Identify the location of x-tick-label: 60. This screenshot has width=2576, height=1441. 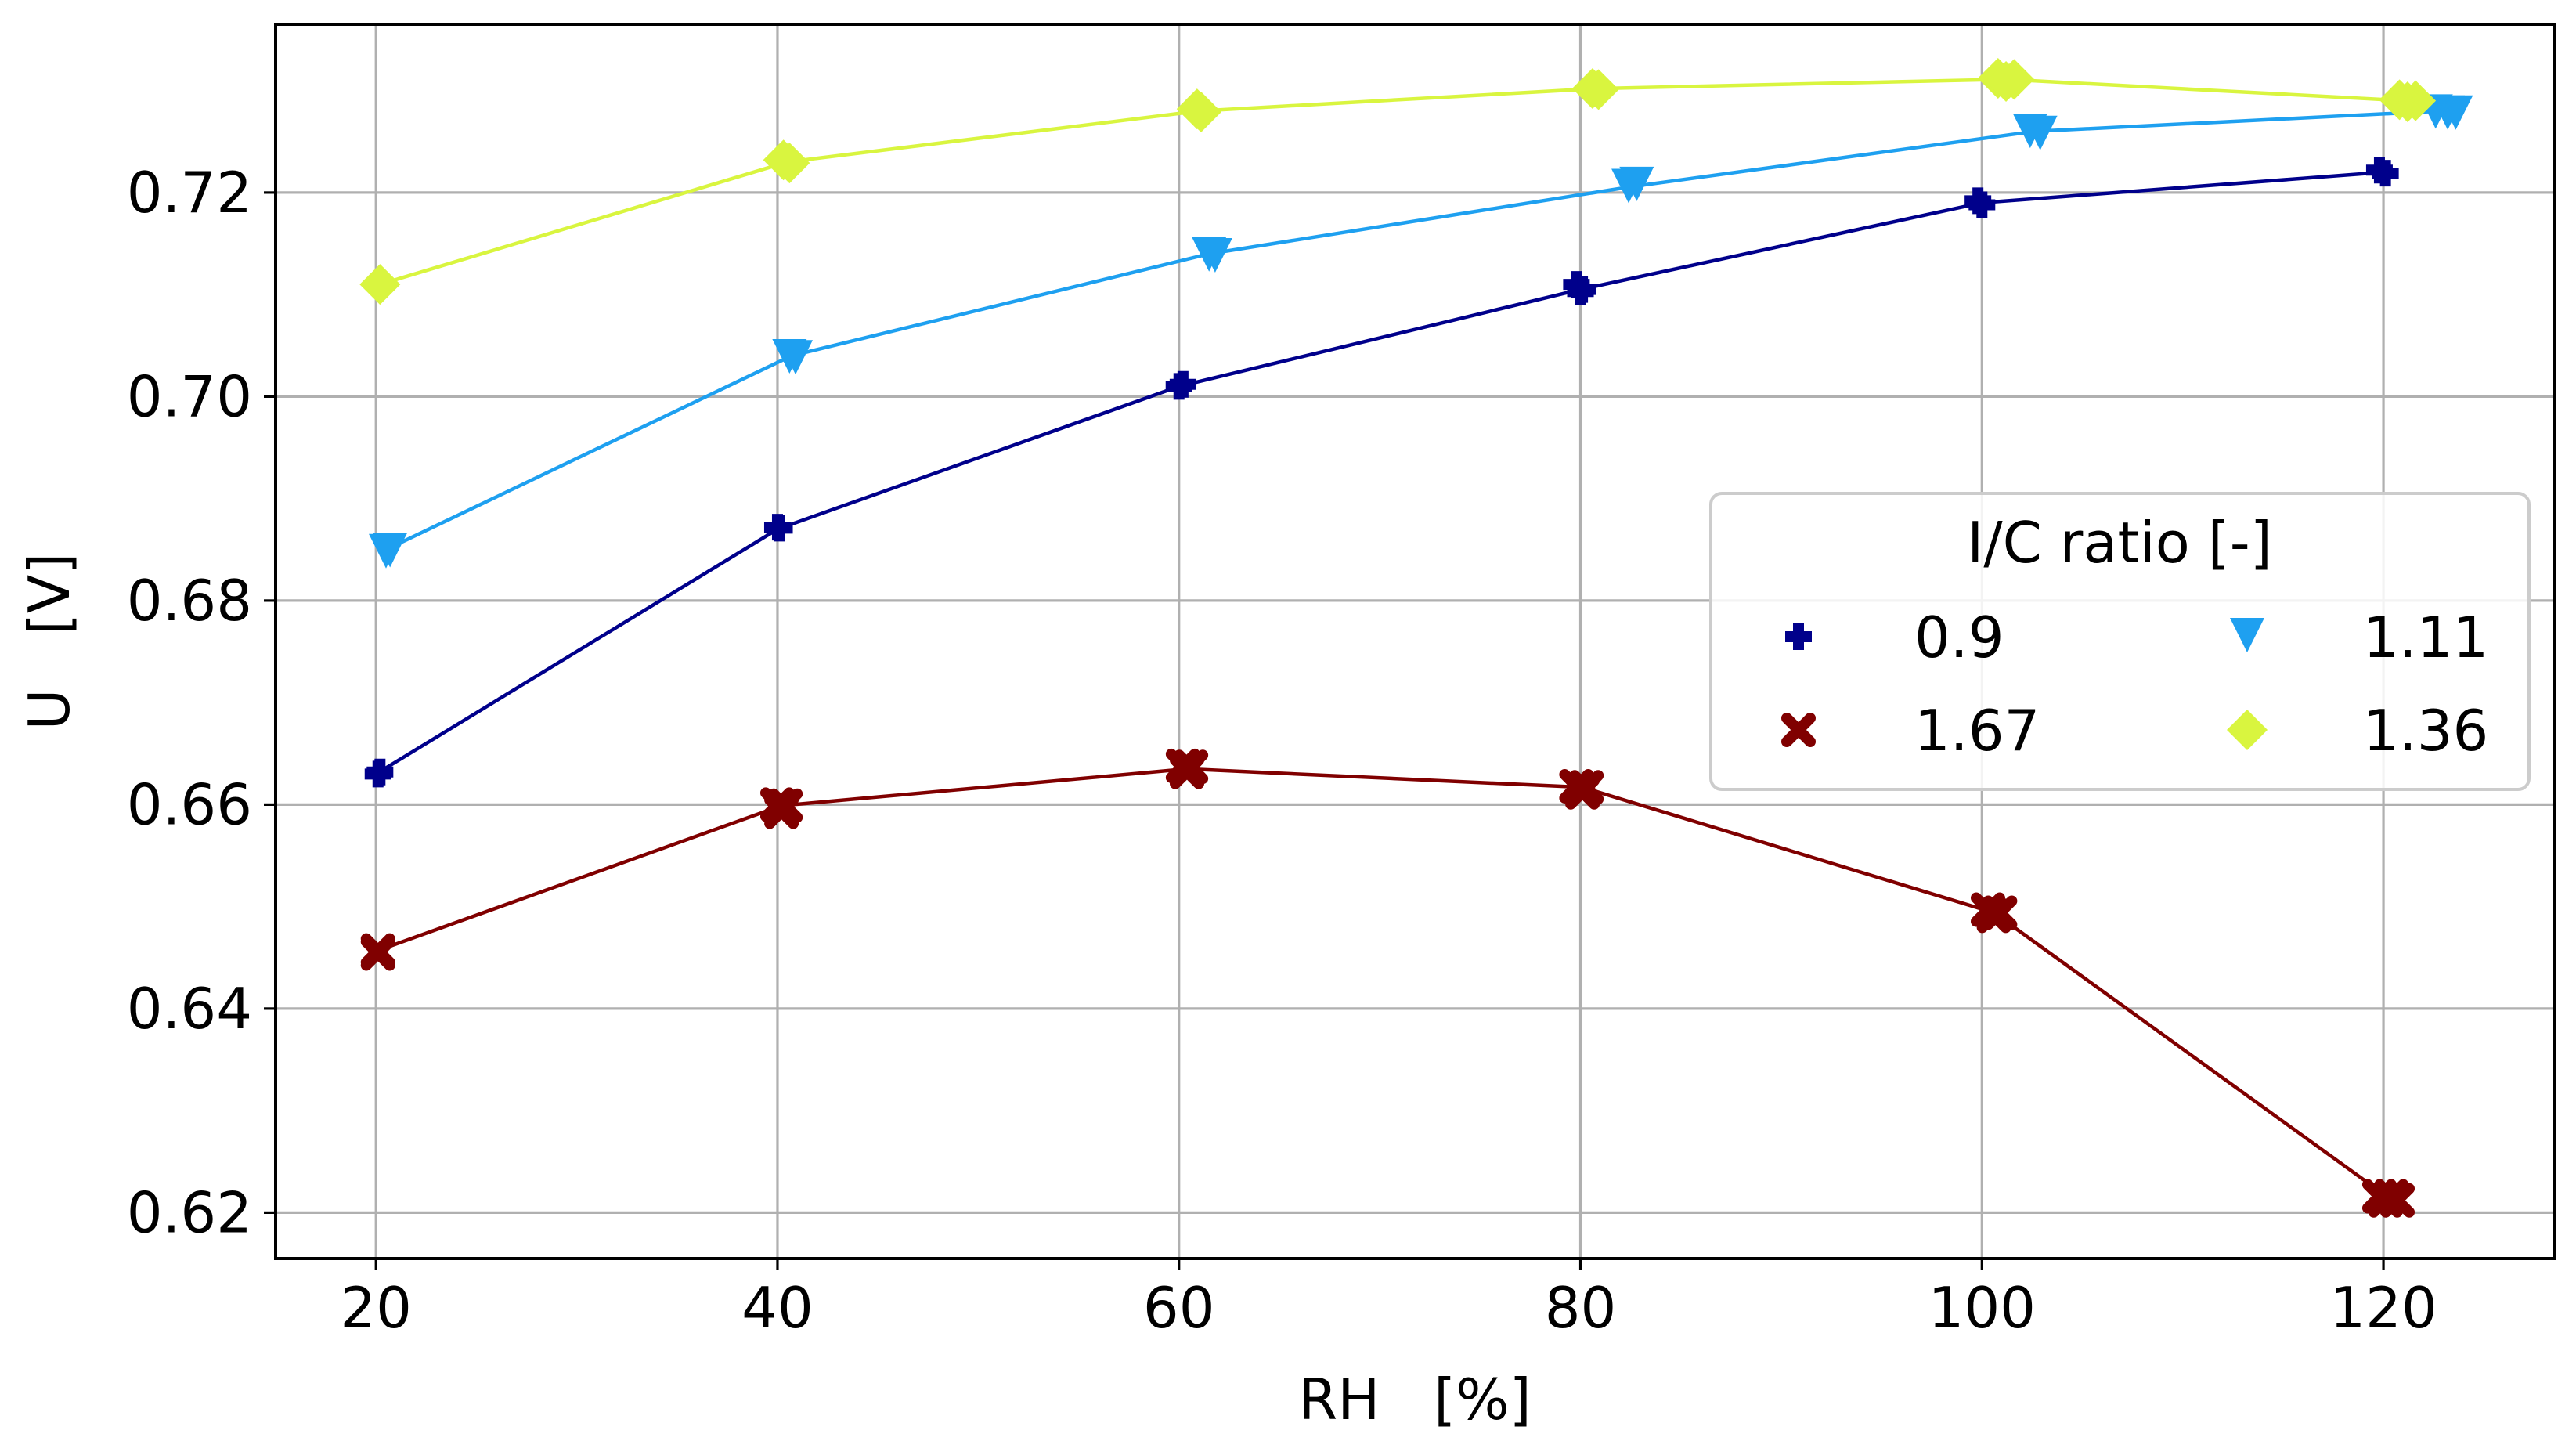
(1179, 1308).